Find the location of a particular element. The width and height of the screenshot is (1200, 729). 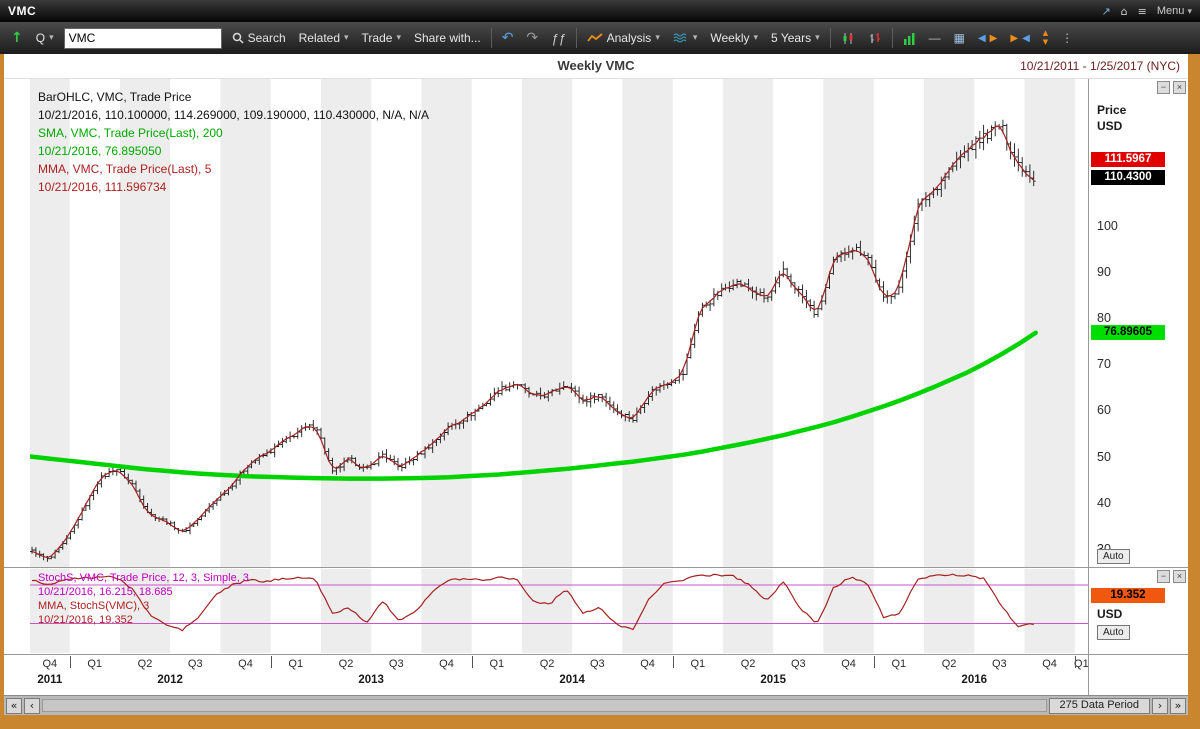

layout-grid-button: ▦ is located at coordinates (959, 38).